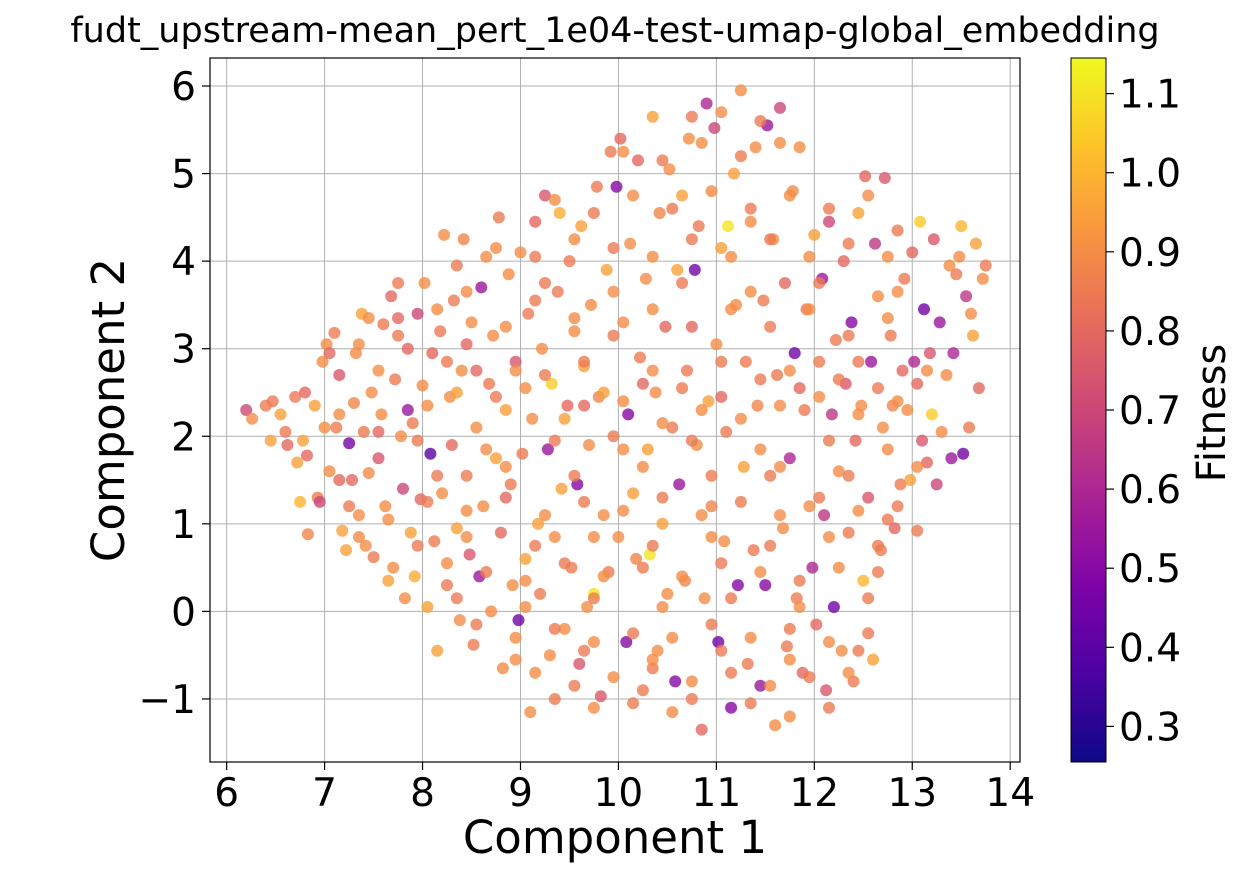  What do you see at coordinates (1150, 253) in the screenshot?
I see `colorbar-tick-label: 0.9` at bounding box center [1150, 253].